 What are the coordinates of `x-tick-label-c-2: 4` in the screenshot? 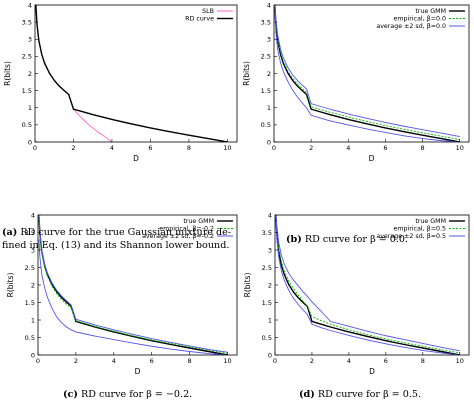 It's located at (114, 361).